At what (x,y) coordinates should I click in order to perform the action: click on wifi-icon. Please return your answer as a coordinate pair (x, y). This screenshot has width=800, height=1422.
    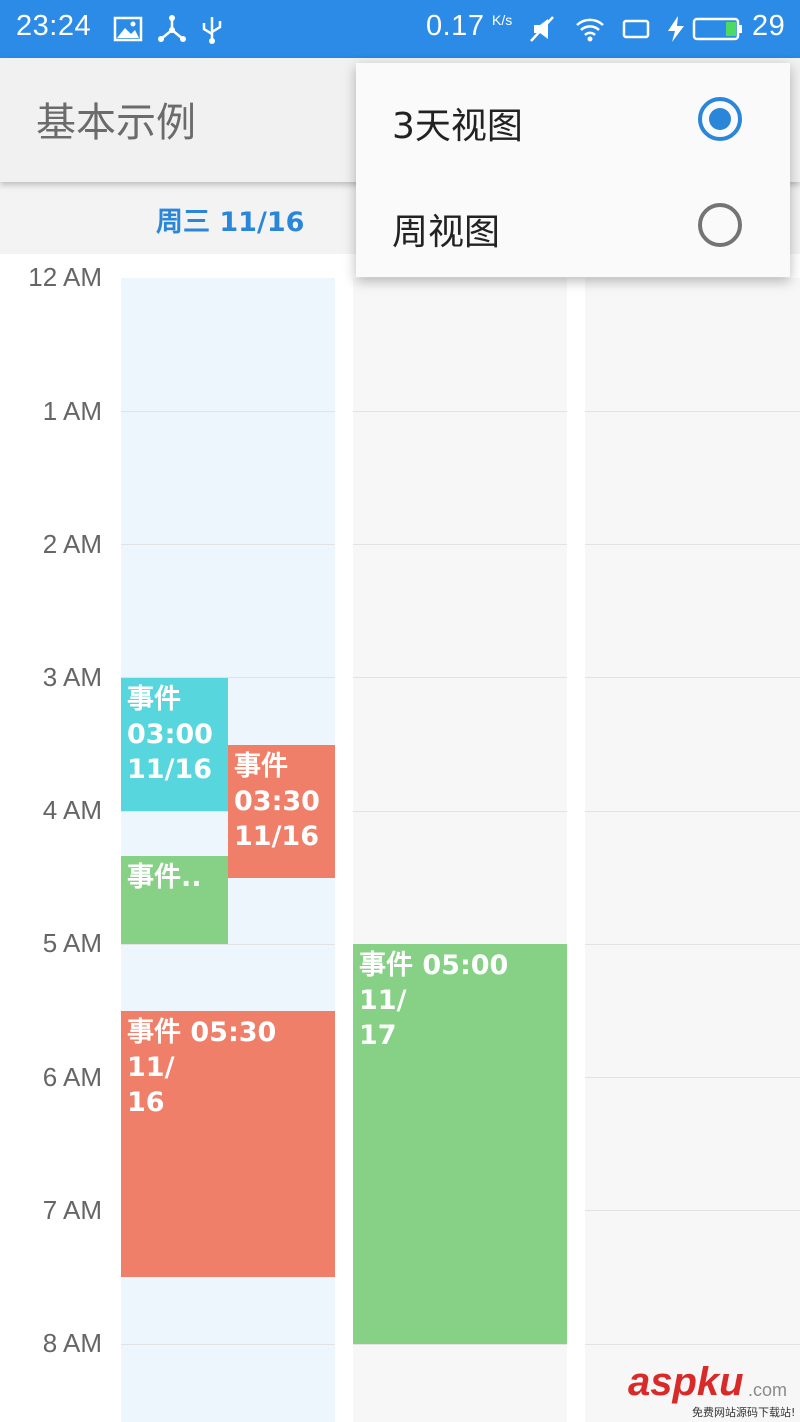
    Looking at the image, I should click on (590, 30).